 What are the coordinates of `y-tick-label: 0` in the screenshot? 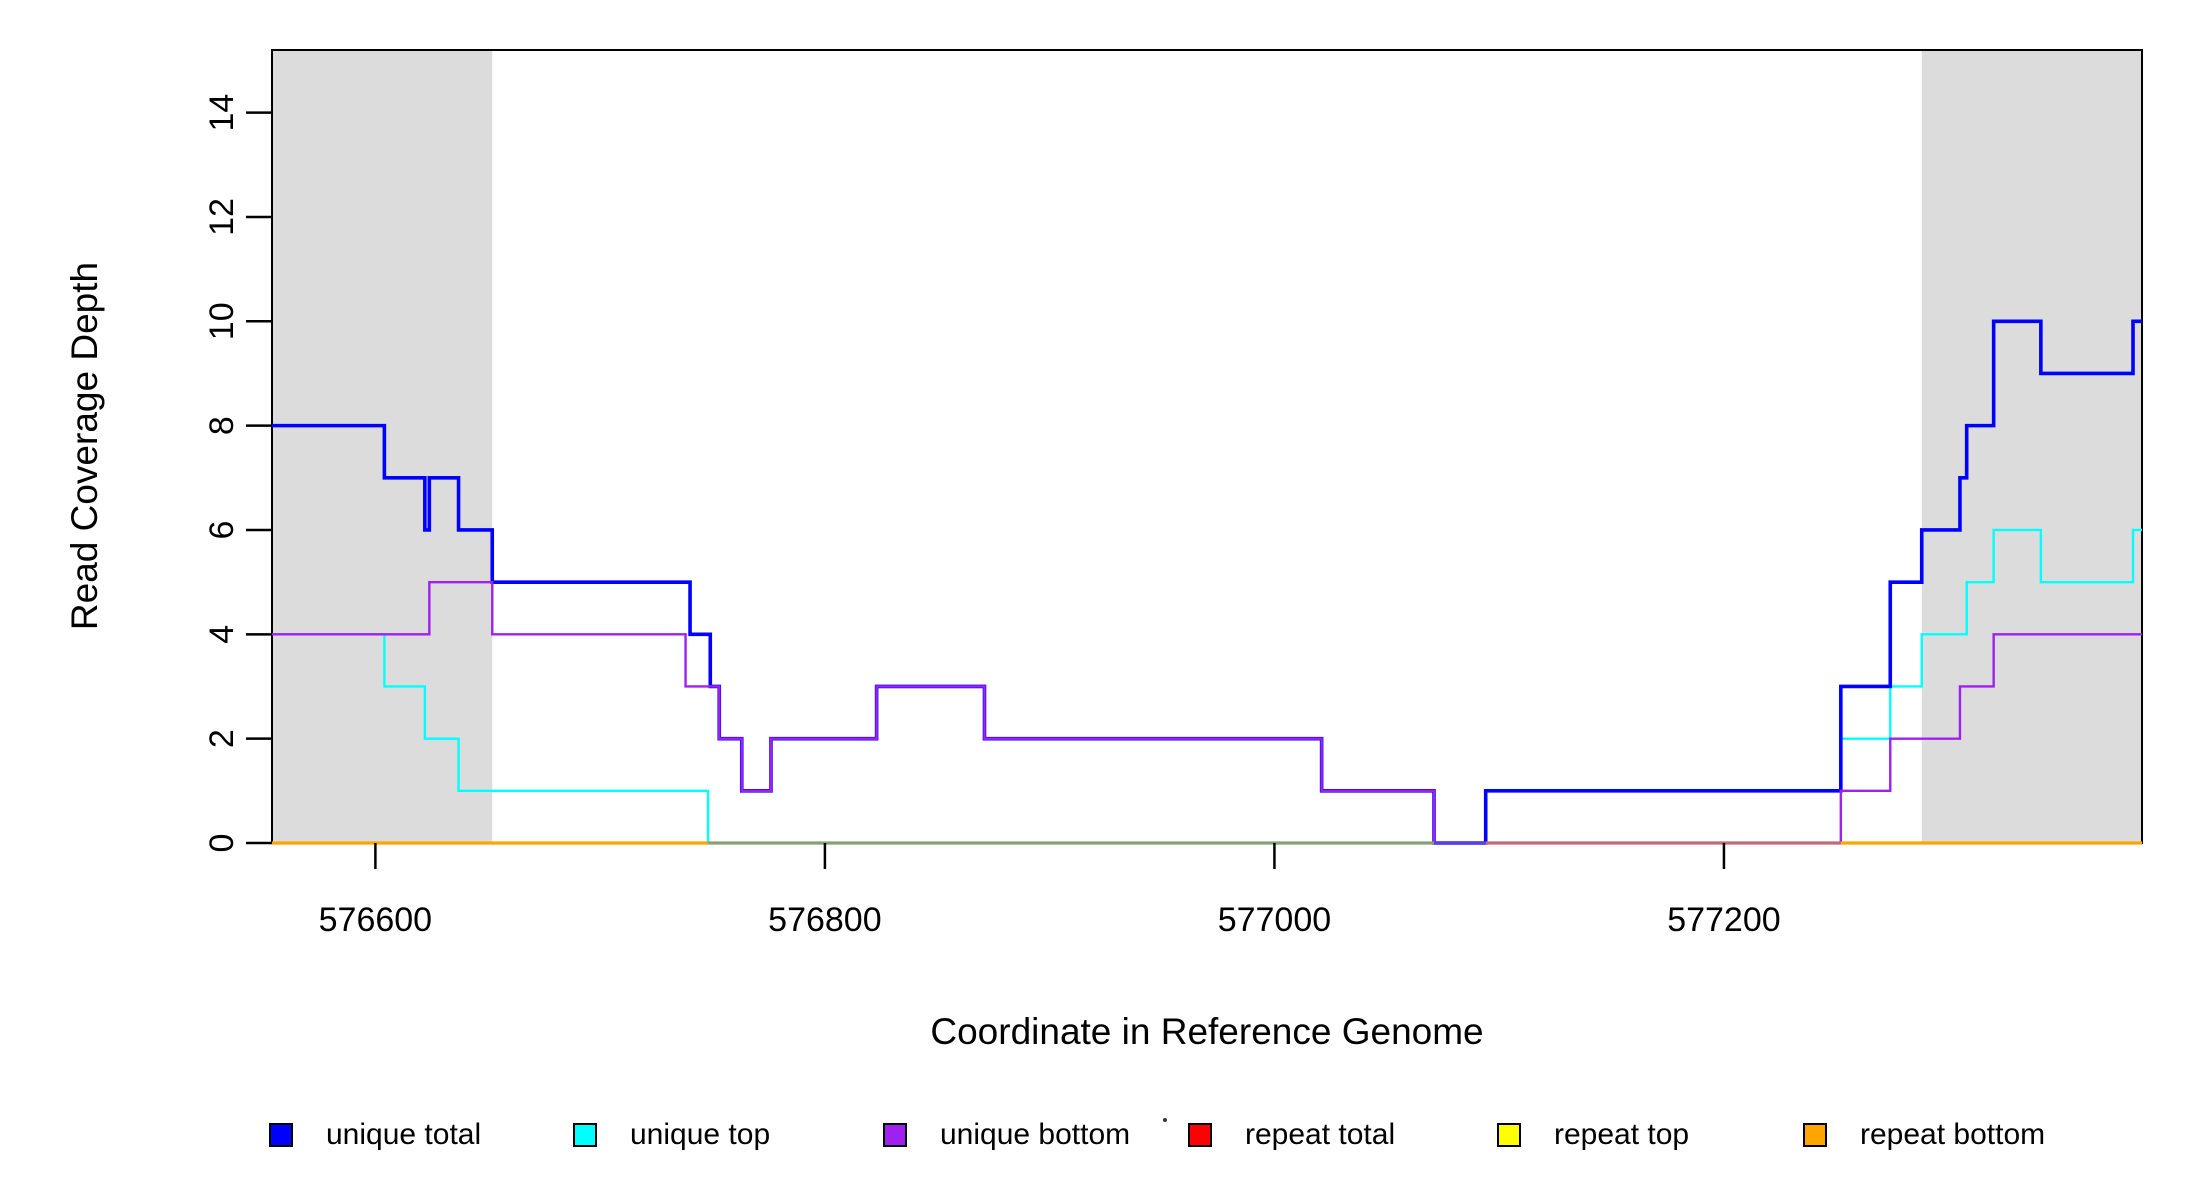 It's located at (222, 843).